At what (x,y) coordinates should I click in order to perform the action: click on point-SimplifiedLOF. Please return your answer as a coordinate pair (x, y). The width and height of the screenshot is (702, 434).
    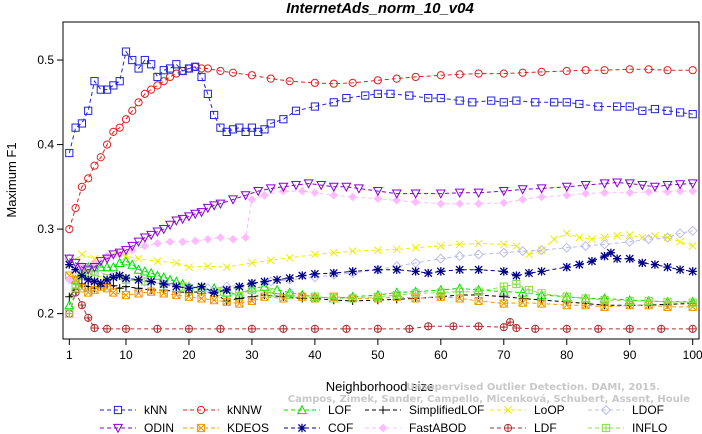
    Looking at the image, I should click on (151, 290).